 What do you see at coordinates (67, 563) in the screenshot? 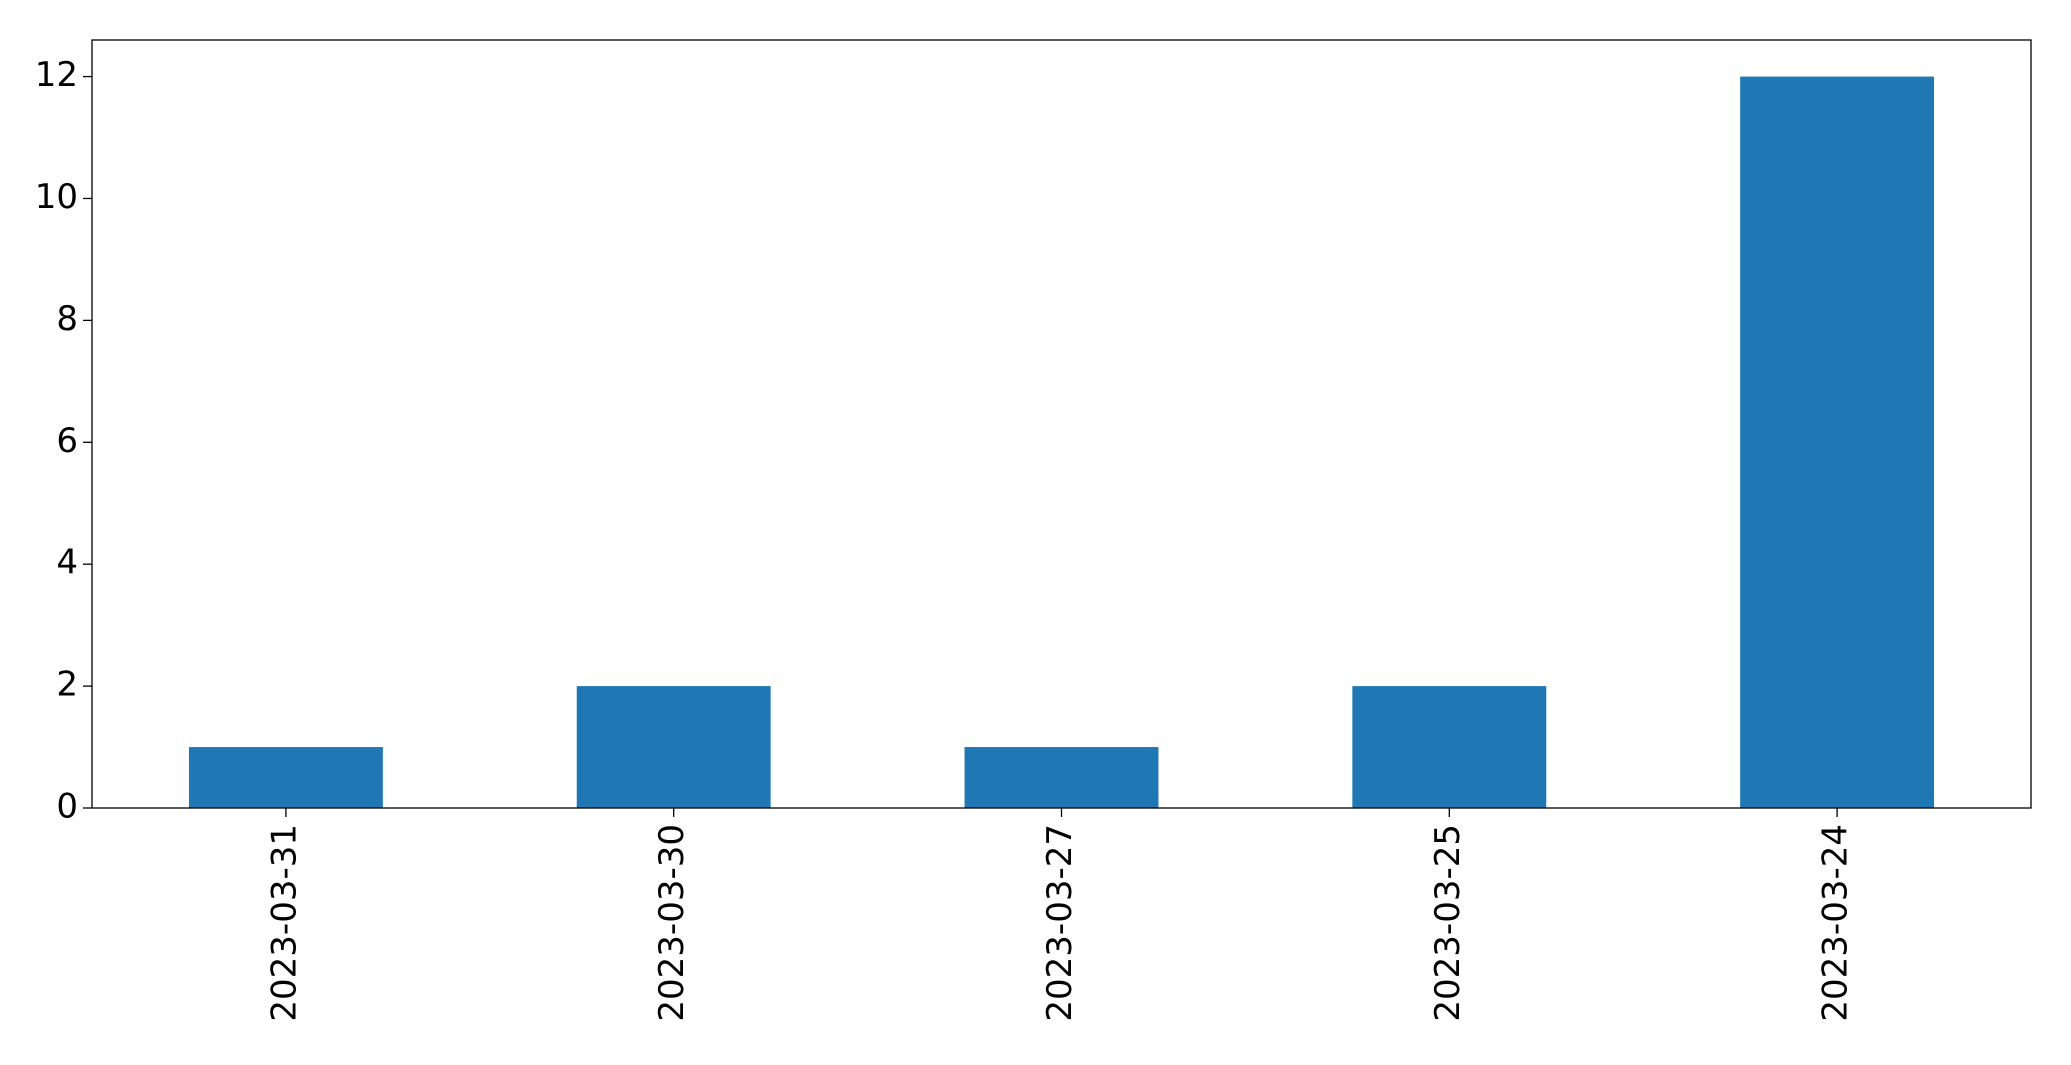
I see `y-tick-label: 4` at bounding box center [67, 563].